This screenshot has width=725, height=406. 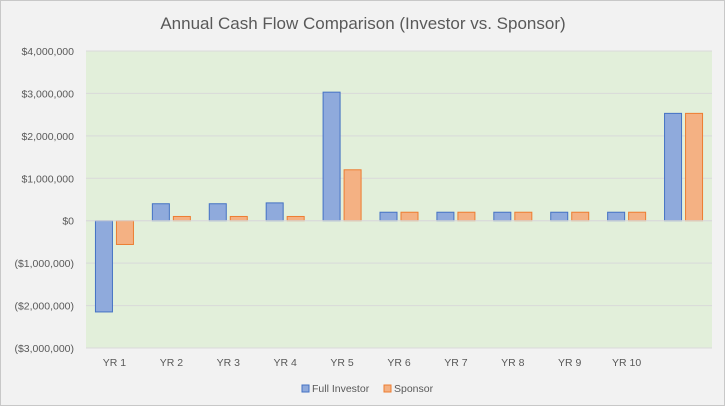 What do you see at coordinates (68, 222) in the screenshot?
I see `y-tick-label: $0` at bounding box center [68, 222].